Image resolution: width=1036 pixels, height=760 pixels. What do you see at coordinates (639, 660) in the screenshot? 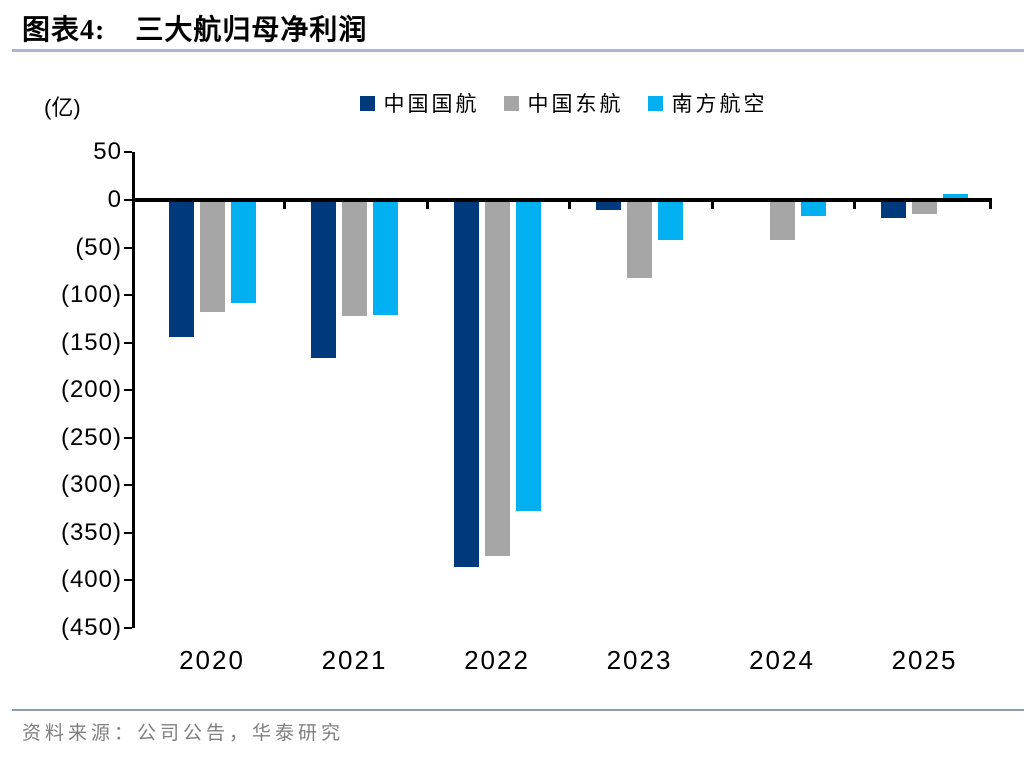
I see `x-axis-label: 2023` at bounding box center [639, 660].